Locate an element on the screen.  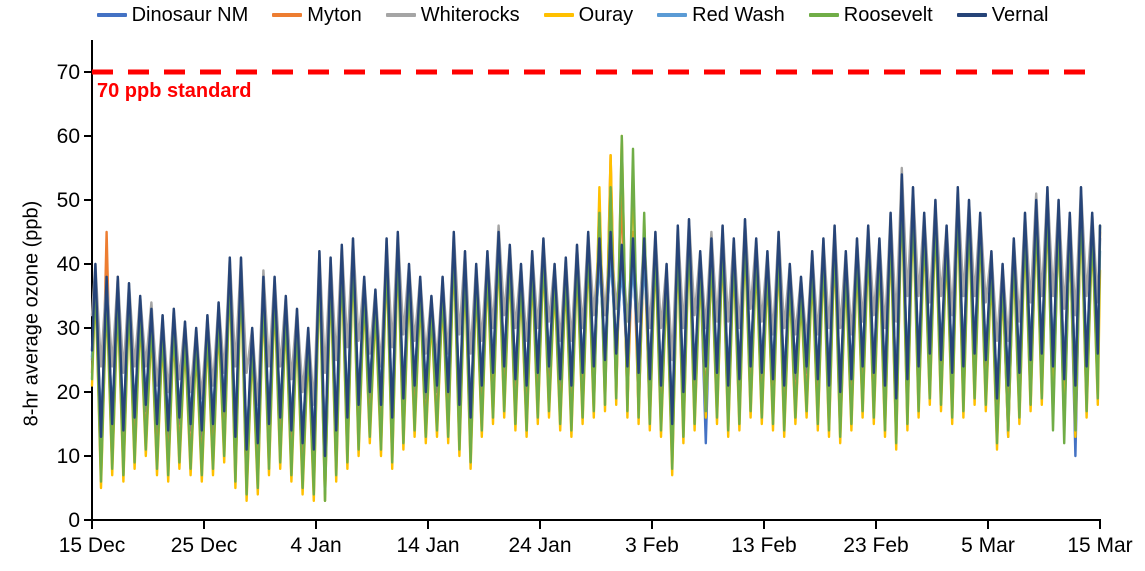
legend-marker-myton is located at coordinates (287, 15).